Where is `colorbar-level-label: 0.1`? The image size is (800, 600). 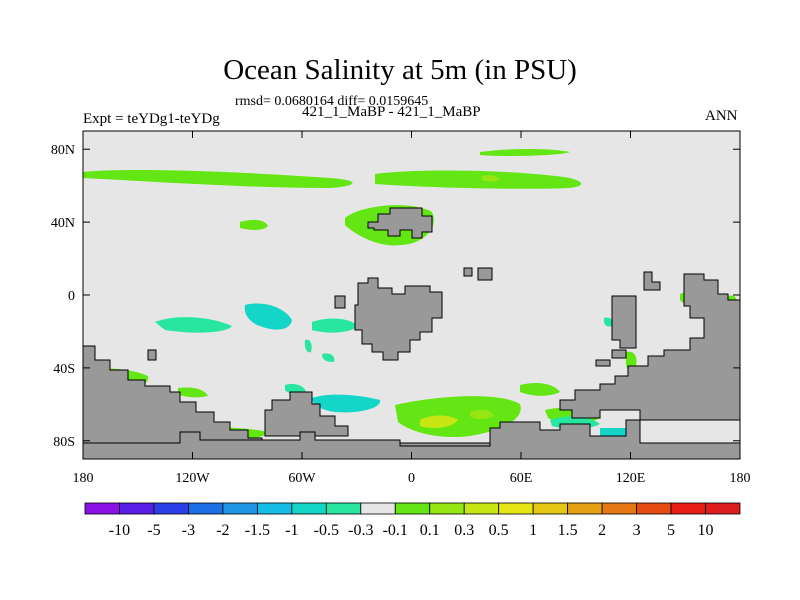
colorbar-level-label: 0.1 is located at coordinates (430, 530).